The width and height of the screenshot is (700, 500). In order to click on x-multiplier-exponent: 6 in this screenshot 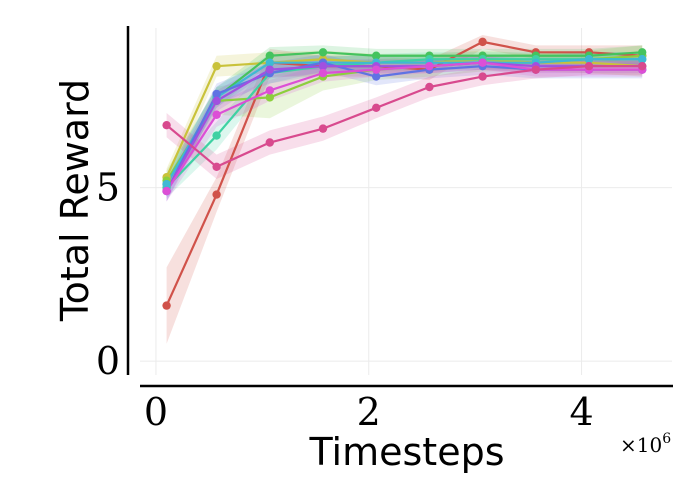, I will do `click(666, 439)`.